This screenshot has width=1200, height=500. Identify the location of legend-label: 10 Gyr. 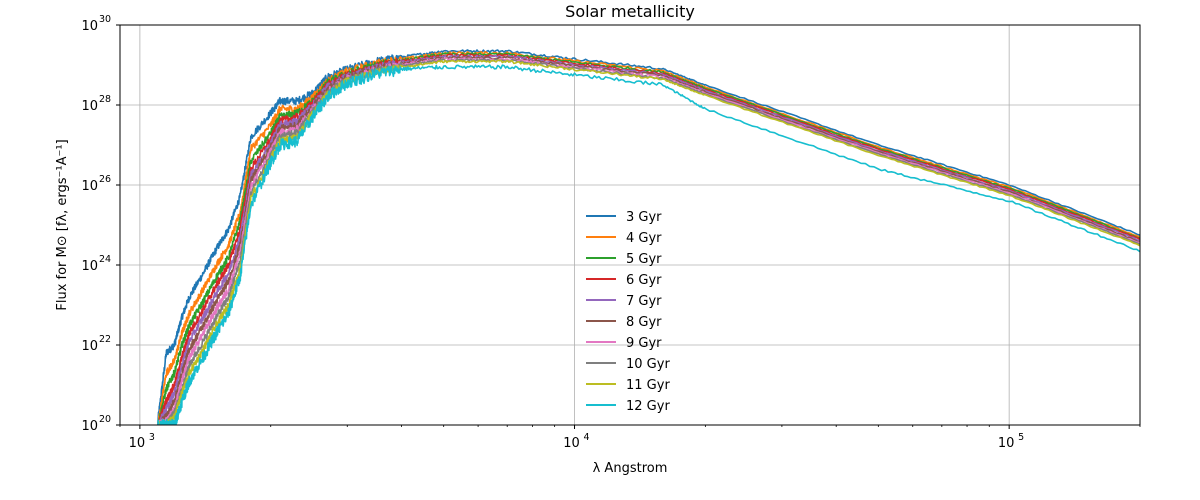
(648, 364).